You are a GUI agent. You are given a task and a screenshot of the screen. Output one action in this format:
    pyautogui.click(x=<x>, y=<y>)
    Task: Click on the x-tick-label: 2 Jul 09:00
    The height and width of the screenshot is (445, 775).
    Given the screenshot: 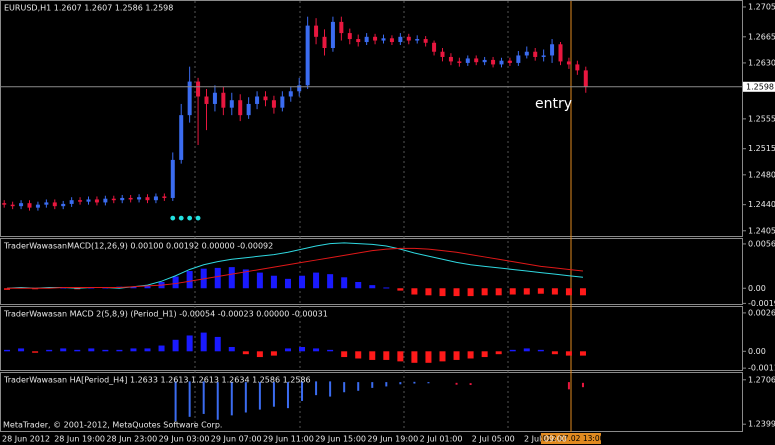 What is the action you would take?
    pyautogui.click(x=545, y=439)
    